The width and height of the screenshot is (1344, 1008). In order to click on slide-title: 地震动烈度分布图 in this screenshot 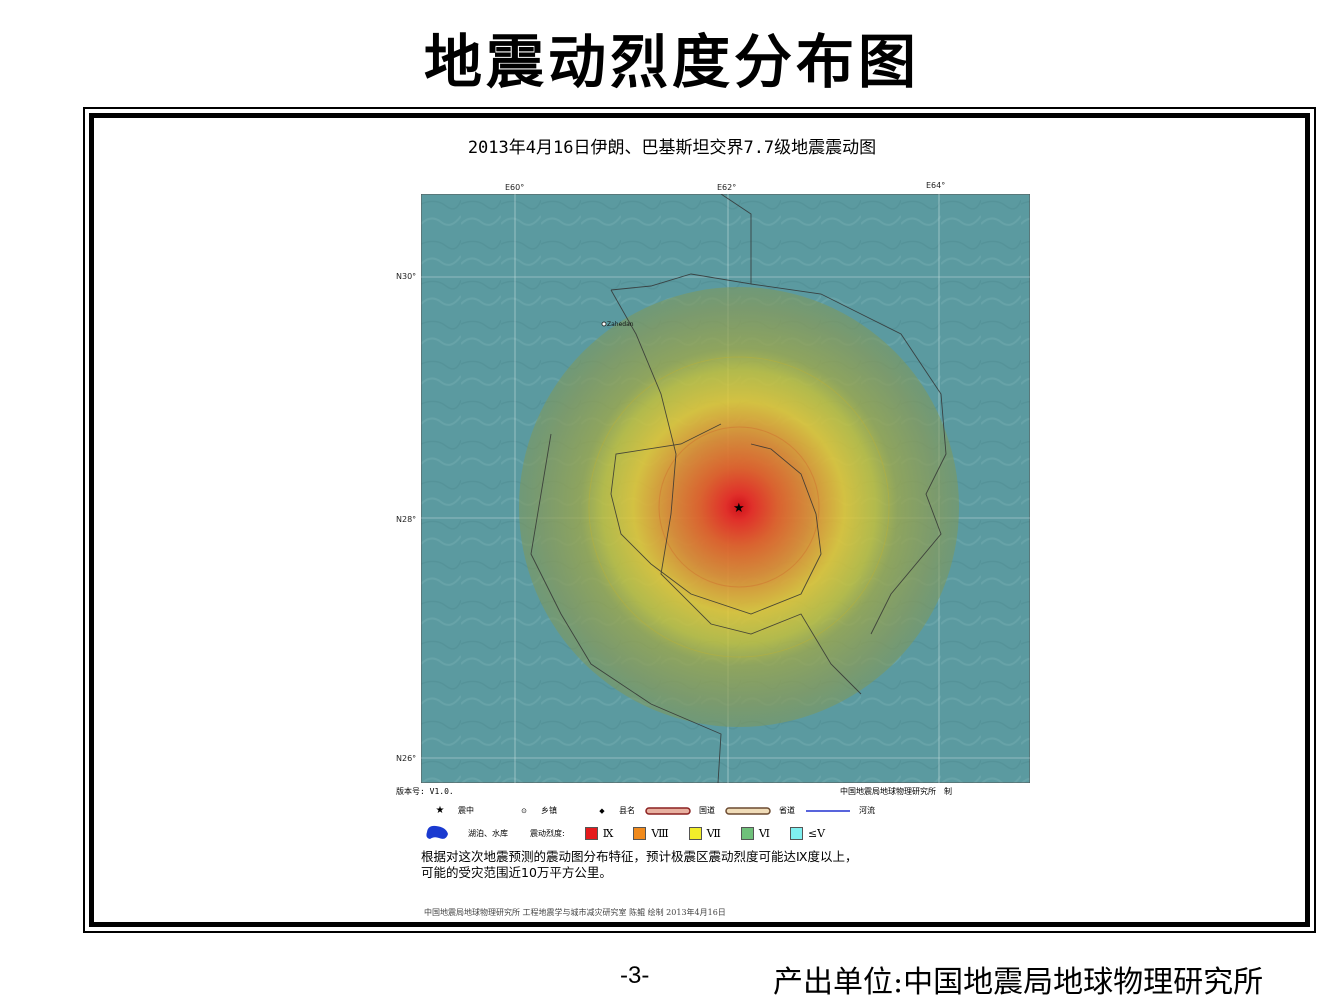, I will do `click(671, 62)`.